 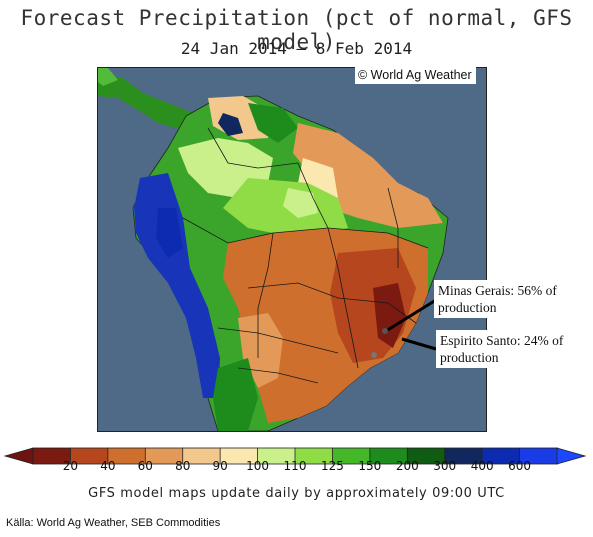 What do you see at coordinates (18, 456) in the screenshot?
I see `scale-low-arrow` at bounding box center [18, 456].